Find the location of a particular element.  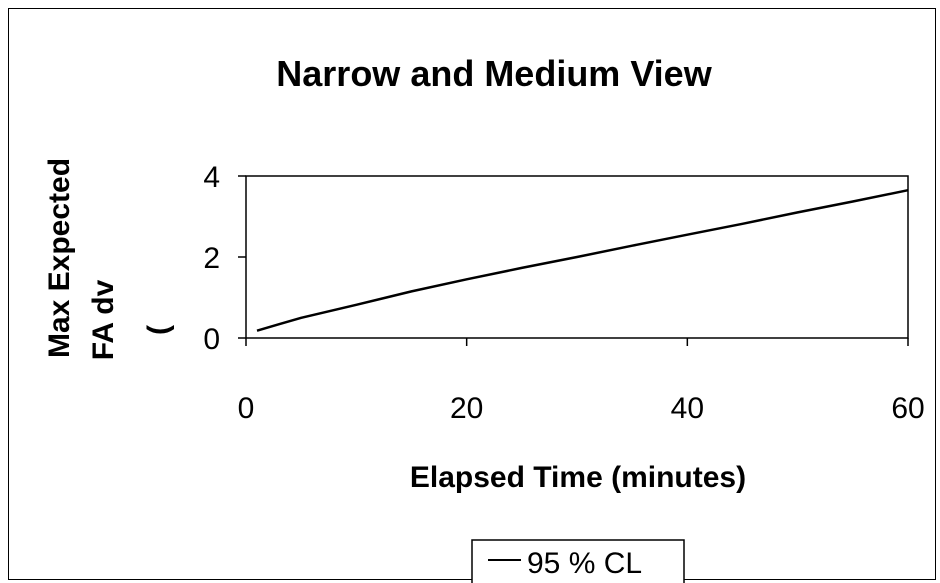

y-tick-label-2: 2 is located at coordinates (211, 258).